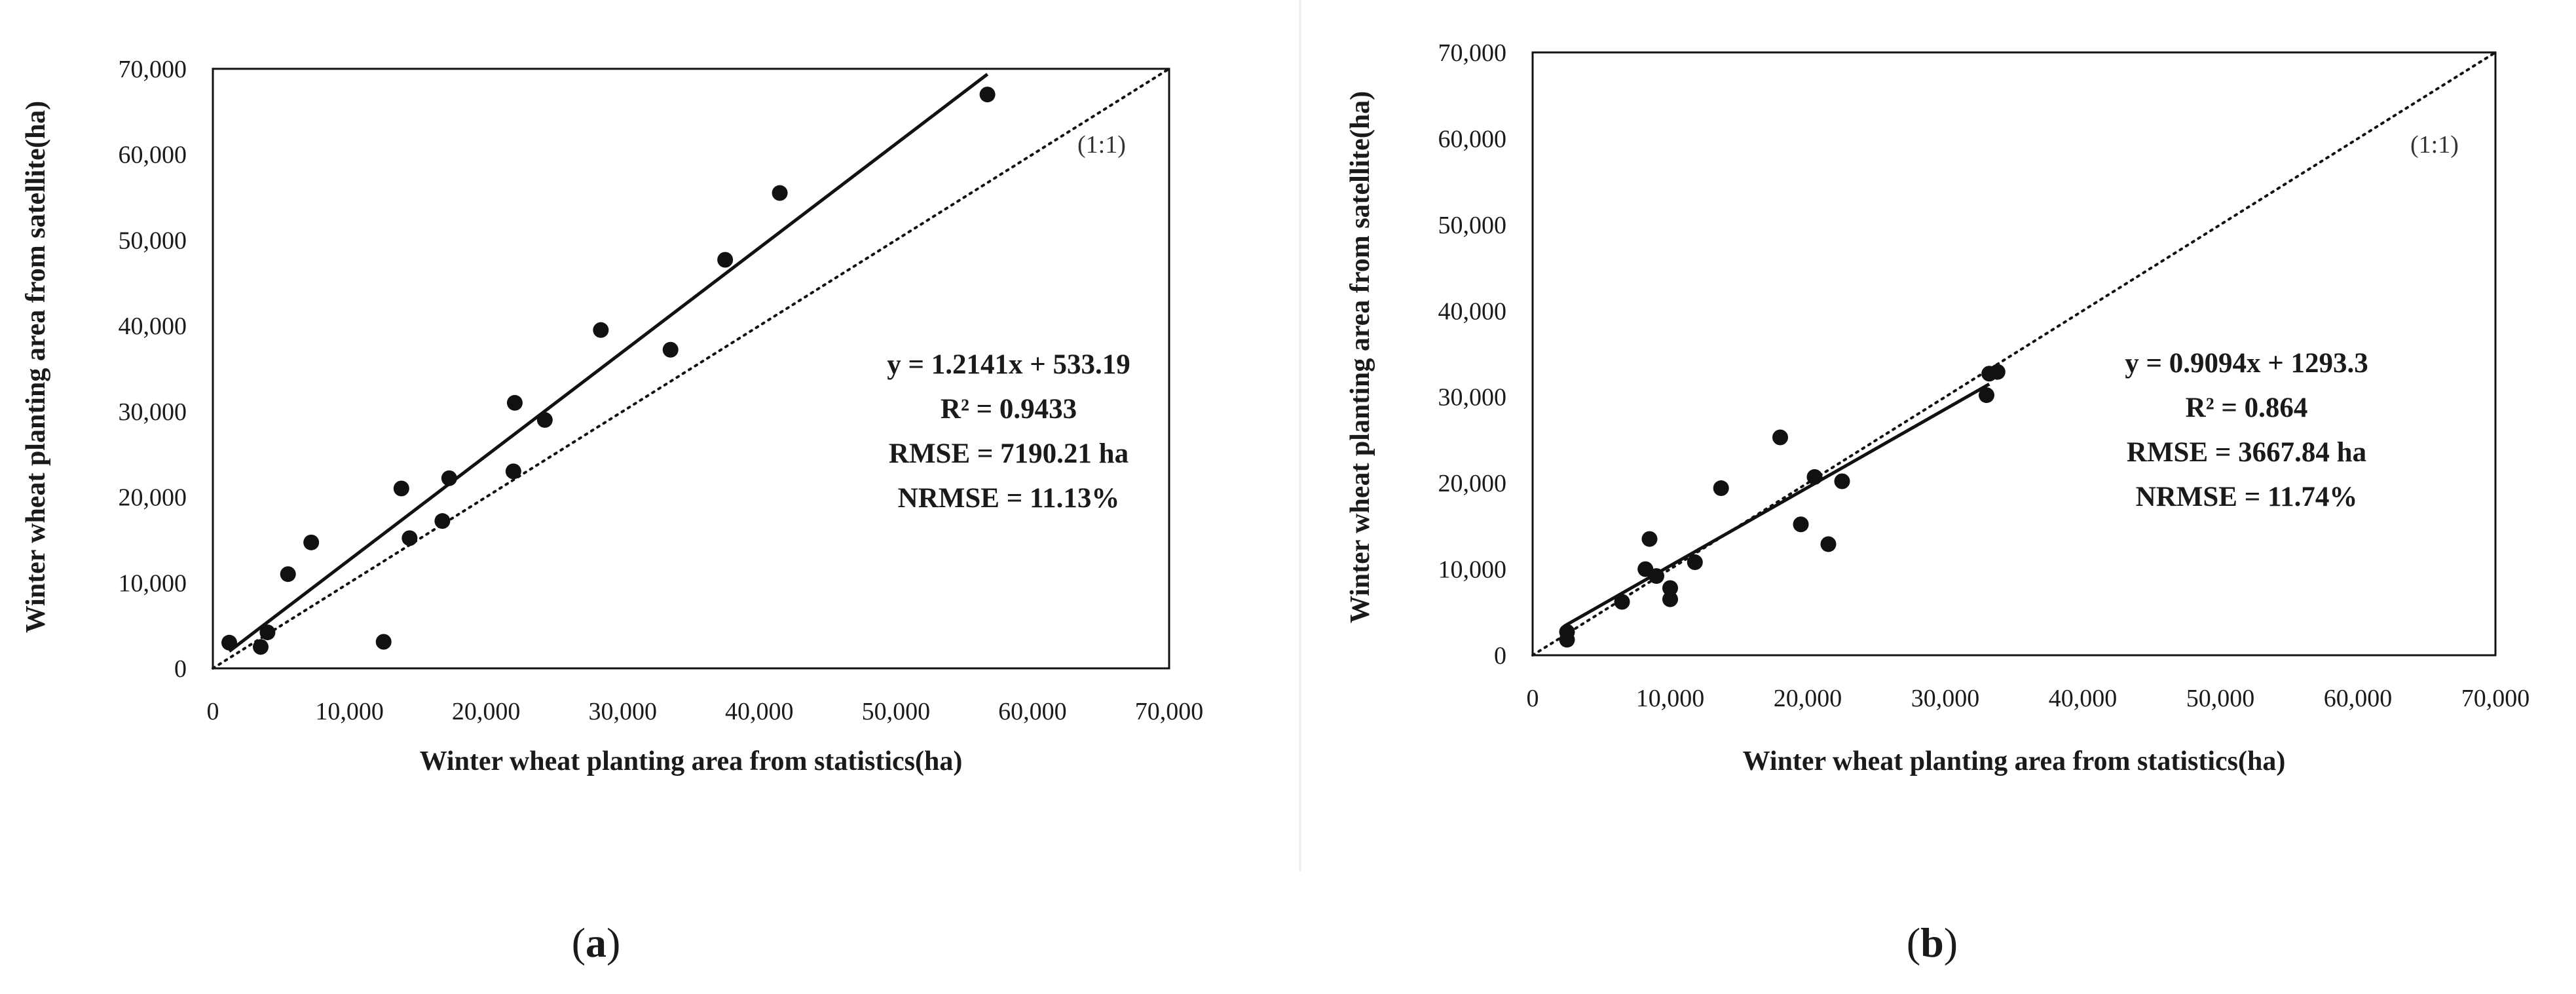 Image resolution: width=2576 pixels, height=994 pixels. I want to click on data-points, so click(1782, 506).